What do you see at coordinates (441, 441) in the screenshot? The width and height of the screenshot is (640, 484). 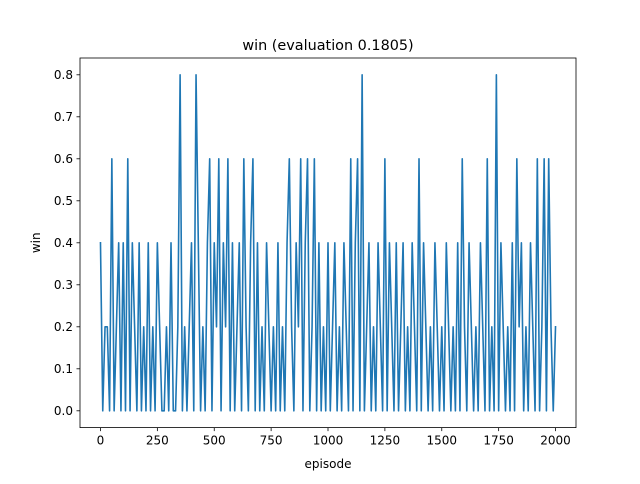 I see `x-tick-label: 1500` at bounding box center [441, 441].